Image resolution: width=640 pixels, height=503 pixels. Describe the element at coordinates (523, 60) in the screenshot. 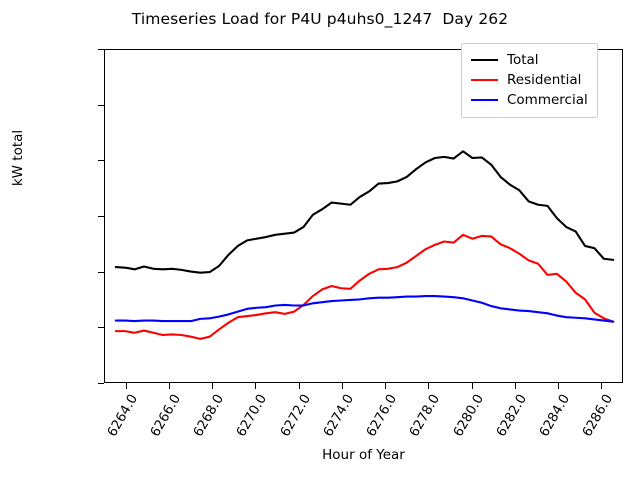

I see `legend-label: Total` at that location.